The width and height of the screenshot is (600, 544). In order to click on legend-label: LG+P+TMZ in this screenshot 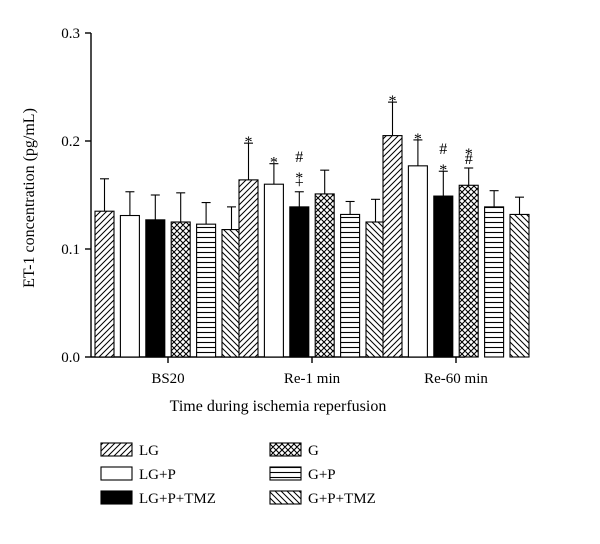, I will do `click(177, 499)`.